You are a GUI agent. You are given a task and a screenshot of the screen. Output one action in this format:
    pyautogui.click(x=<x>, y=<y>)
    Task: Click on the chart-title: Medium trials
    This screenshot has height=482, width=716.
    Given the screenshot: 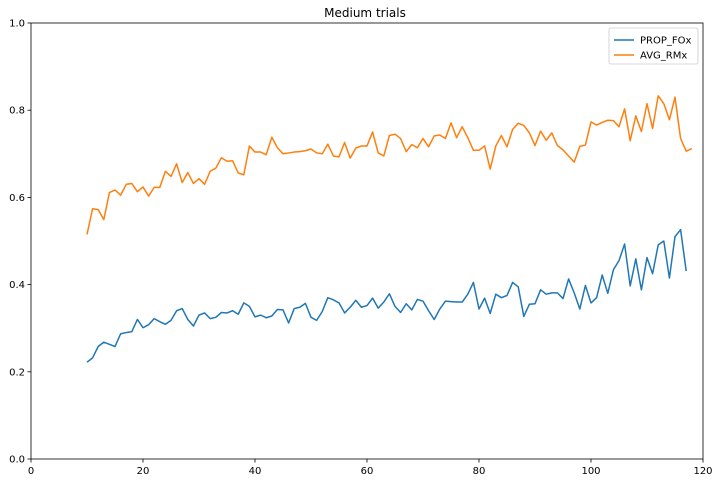 What is the action you would take?
    pyautogui.click(x=365, y=13)
    